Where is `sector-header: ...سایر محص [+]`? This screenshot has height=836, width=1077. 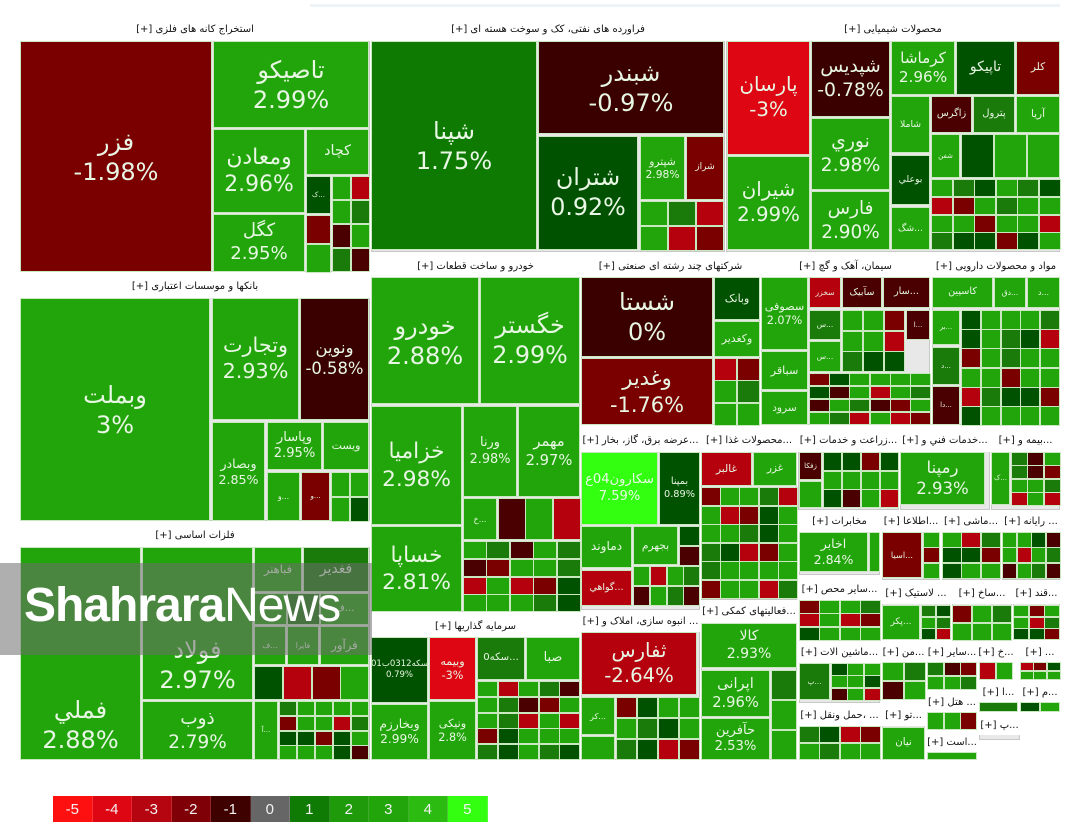 sector-header: ...سایر محص [+] is located at coordinates (839, 589).